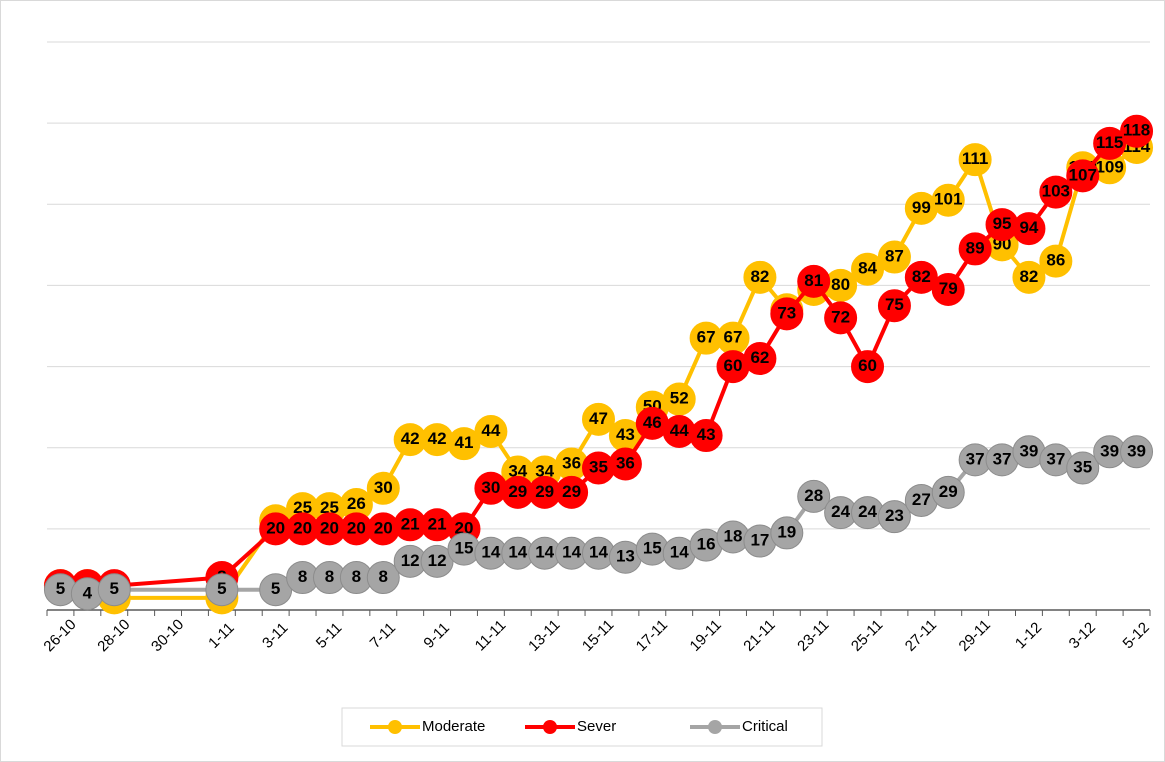 This screenshot has width=1165, height=762. What do you see at coordinates (706, 635) in the screenshot?
I see `x-tick-label: 19-11` at bounding box center [706, 635].